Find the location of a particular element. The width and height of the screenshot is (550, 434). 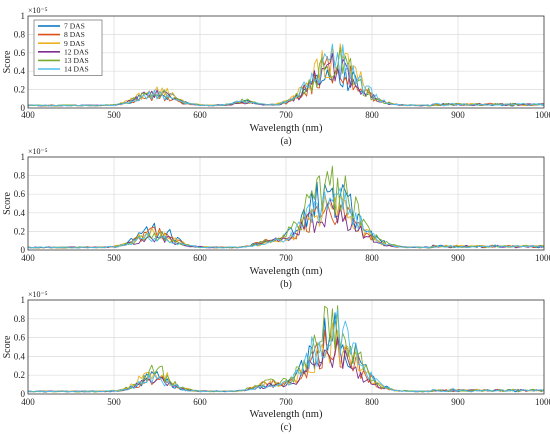

legend-box is located at coordinates (68, 47).